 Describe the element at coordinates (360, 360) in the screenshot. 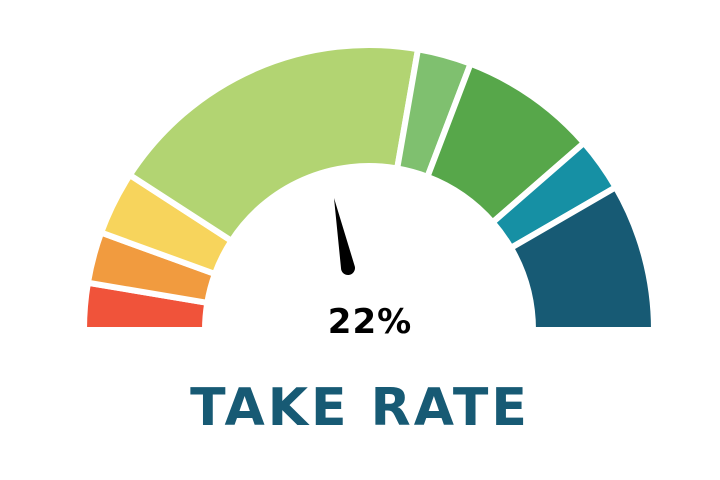

I see `gauge-baseline-mask` at that location.